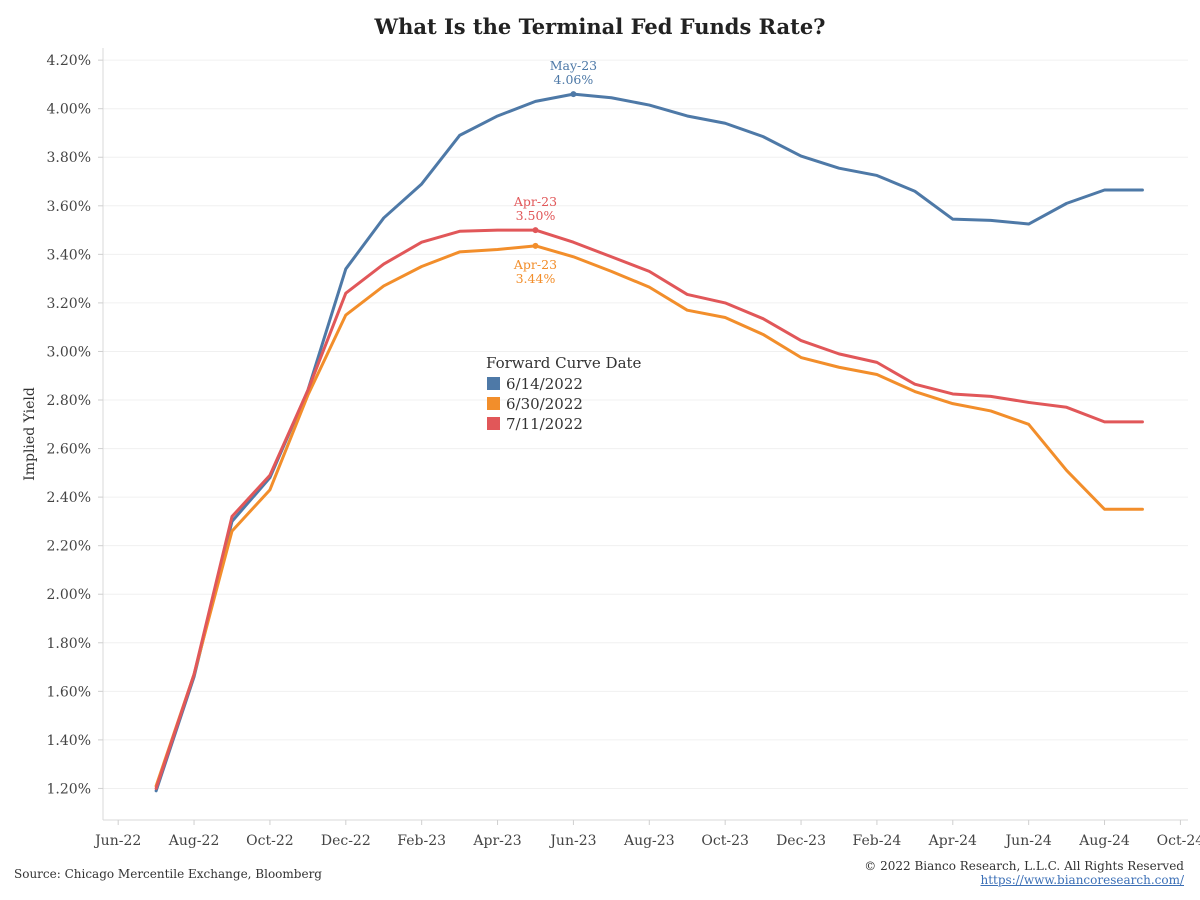 The width and height of the screenshot is (1200, 900). What do you see at coordinates (69, 595) in the screenshot?
I see `y-tick-label: 2.00%` at bounding box center [69, 595].